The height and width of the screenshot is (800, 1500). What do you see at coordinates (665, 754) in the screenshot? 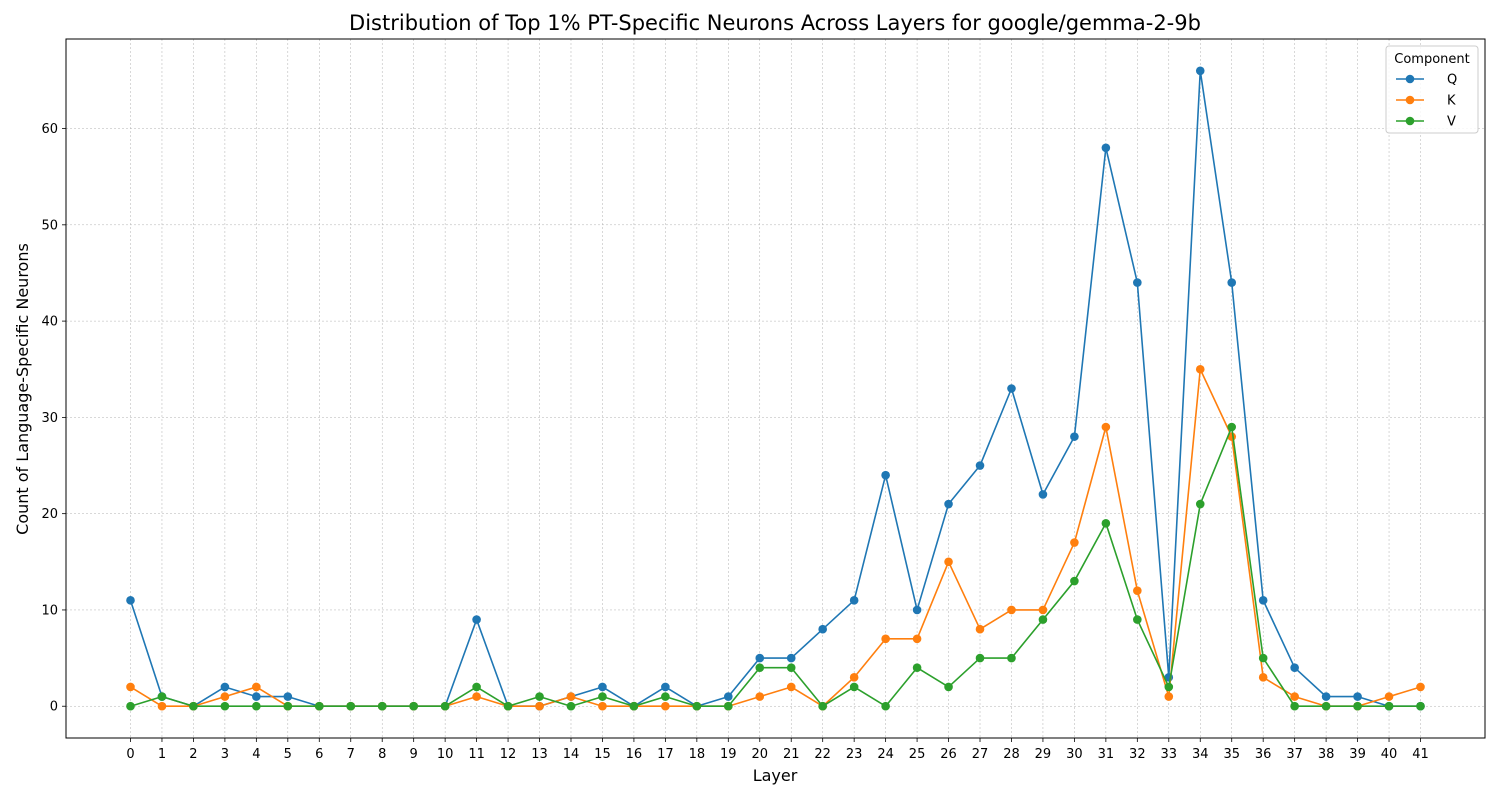
I see `x-tick-label: 17` at bounding box center [665, 754].